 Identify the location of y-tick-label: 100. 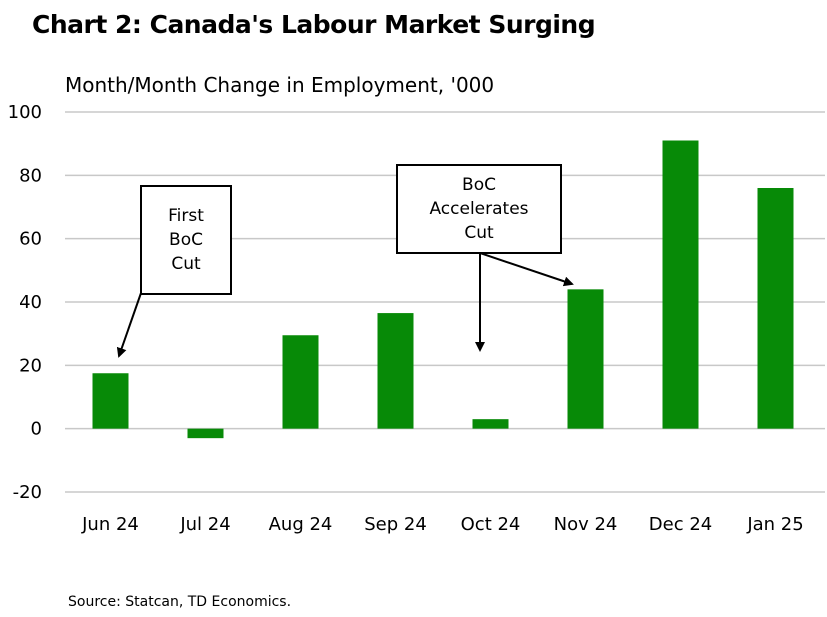
(25, 112).